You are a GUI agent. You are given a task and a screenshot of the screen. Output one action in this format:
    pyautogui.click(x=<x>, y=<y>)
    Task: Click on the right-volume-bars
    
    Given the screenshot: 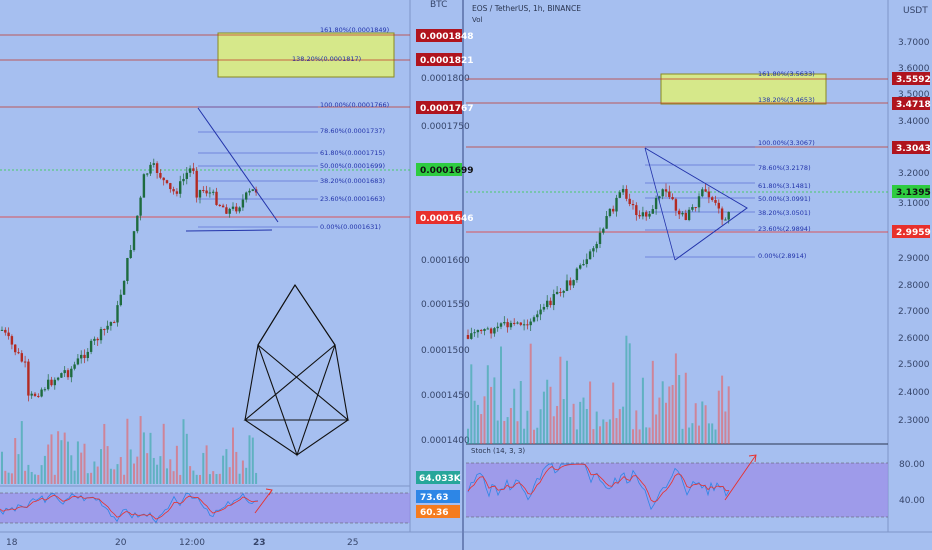 What is the action you would take?
    pyautogui.click(x=598, y=389)
    